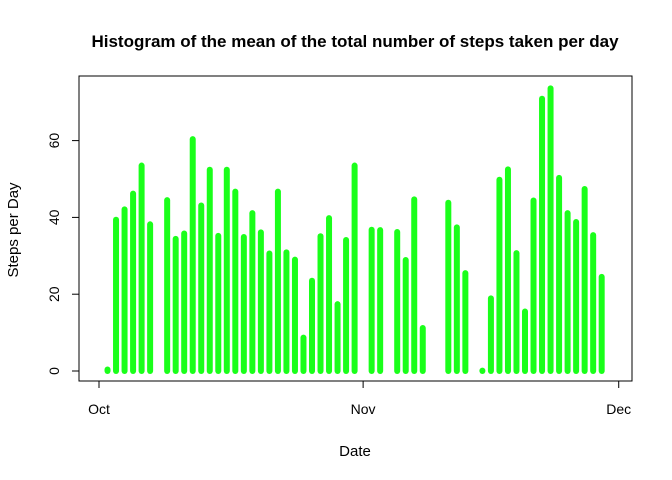 The image size is (672, 480). Describe the element at coordinates (355, 451) in the screenshot. I see `x-axis-label: Date` at that location.